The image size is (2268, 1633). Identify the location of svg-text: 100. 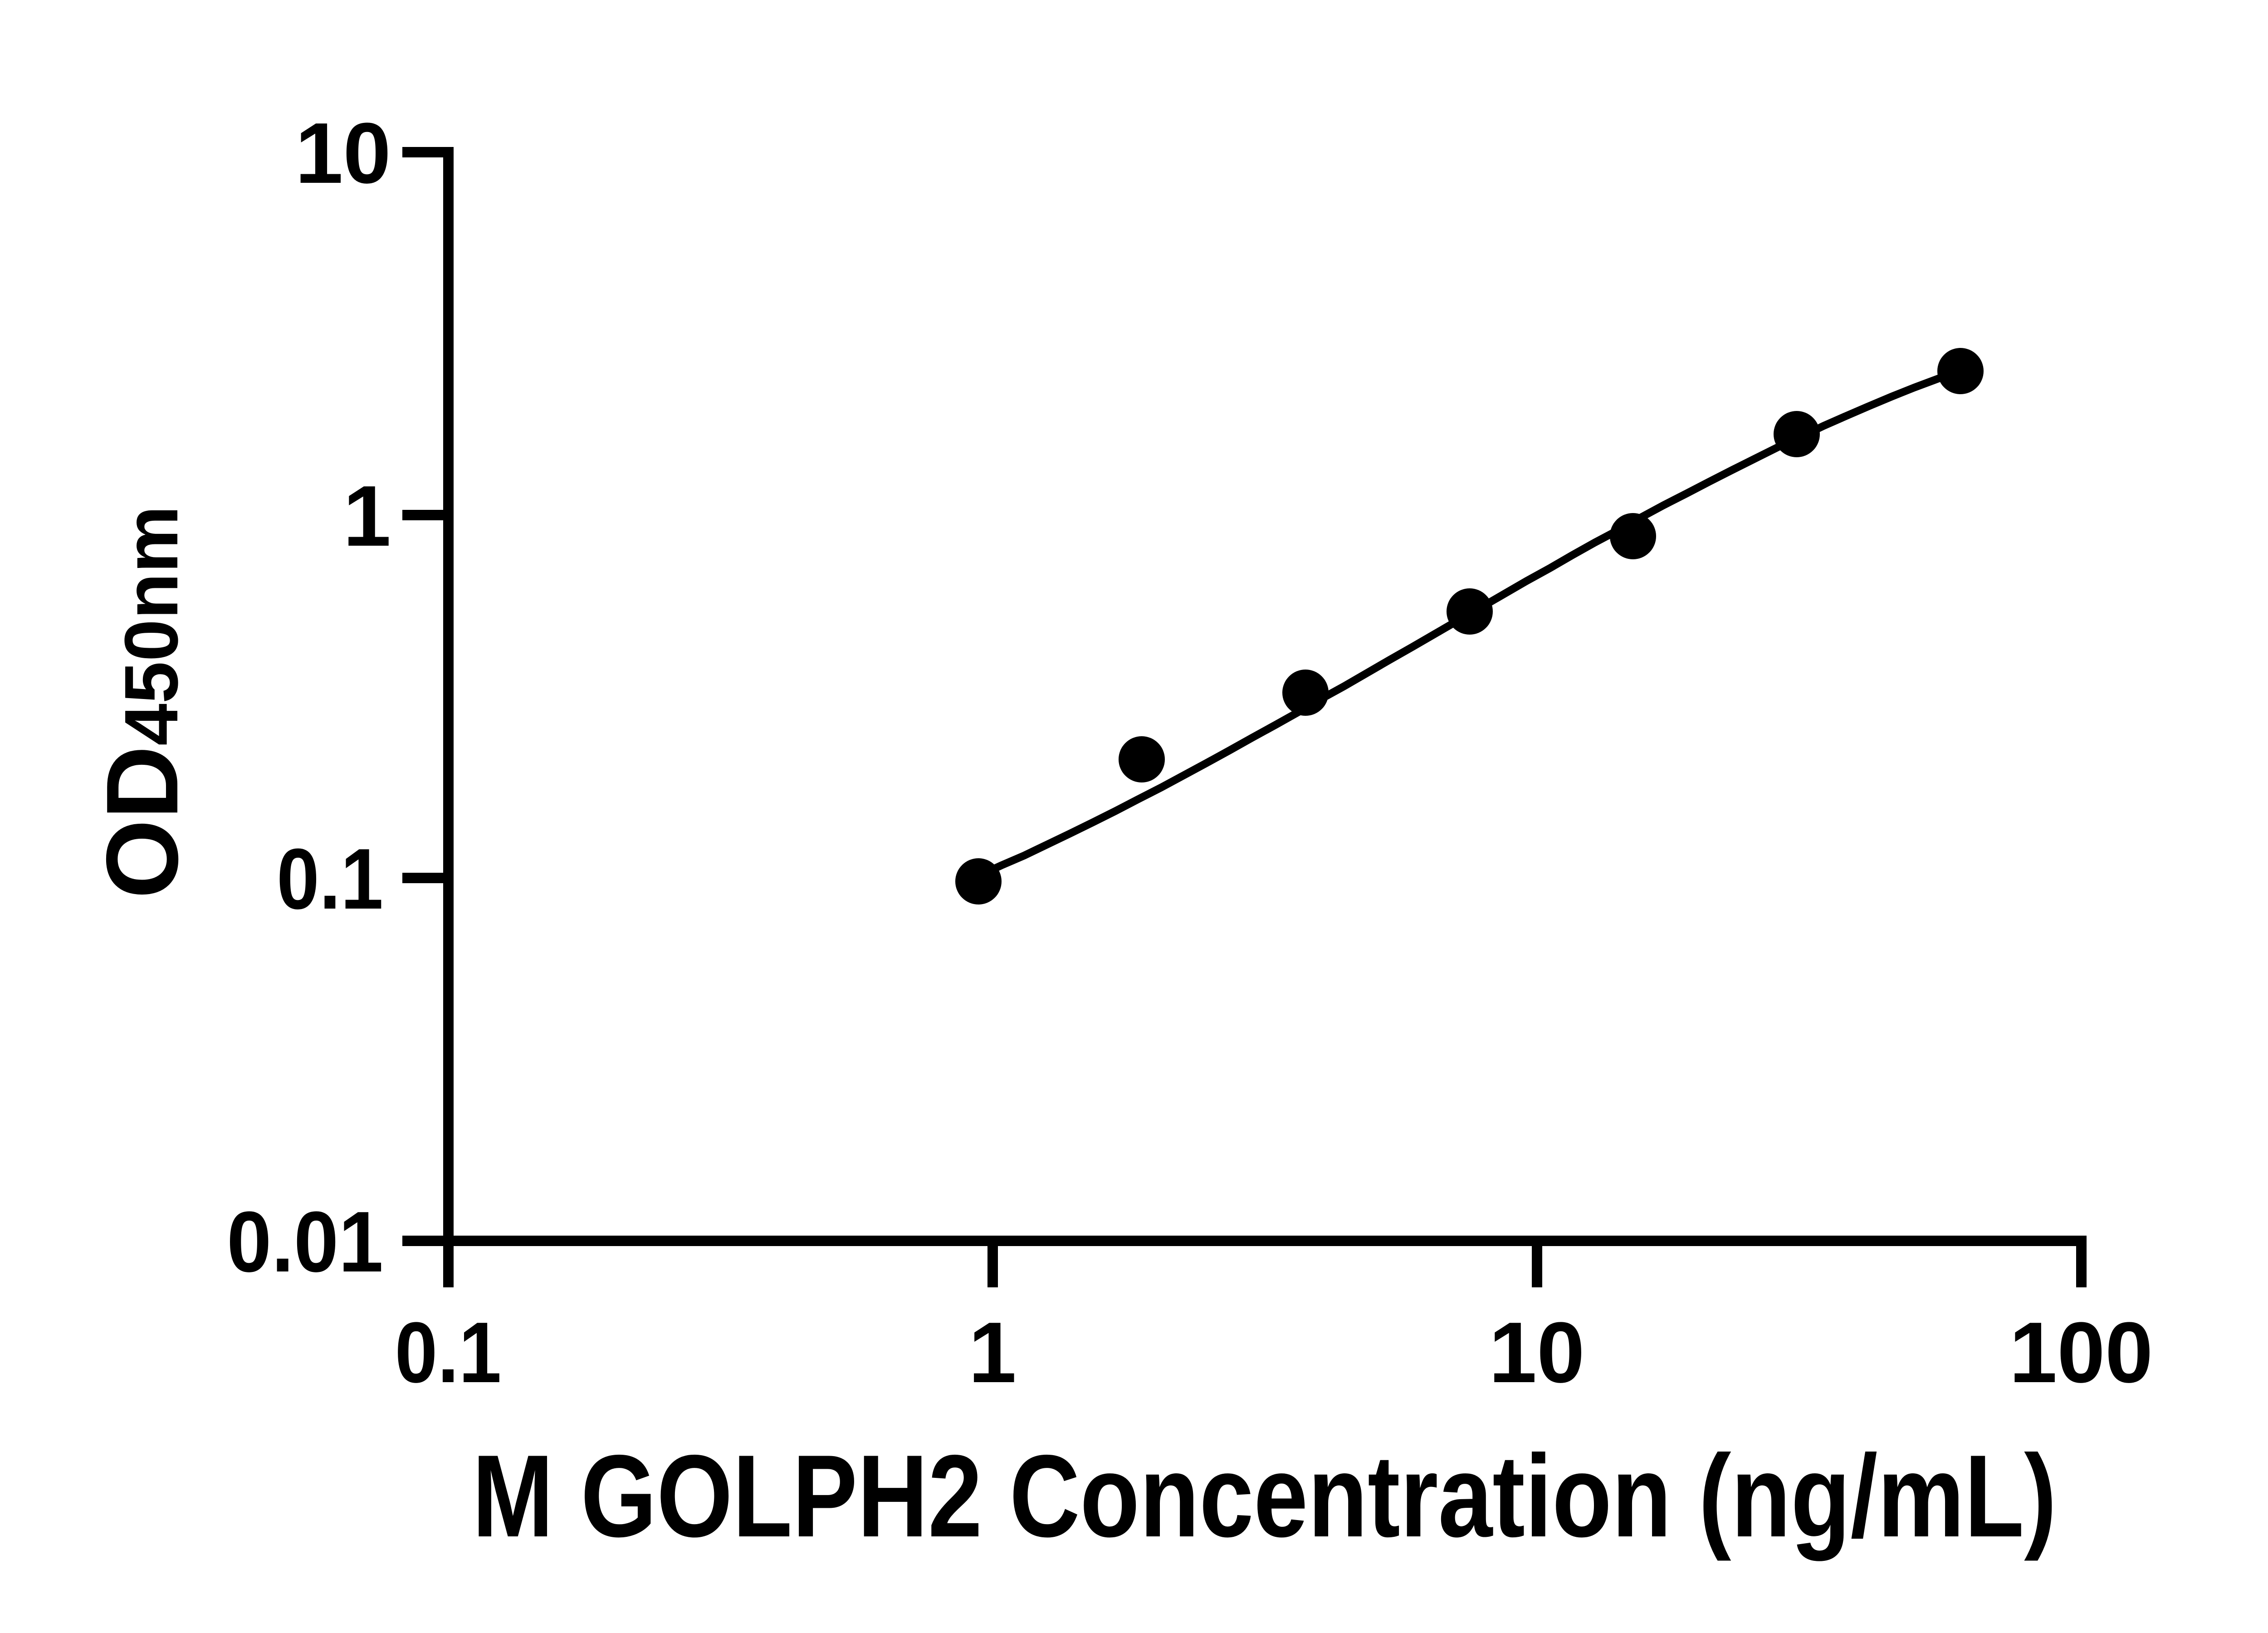
(2081, 1353).